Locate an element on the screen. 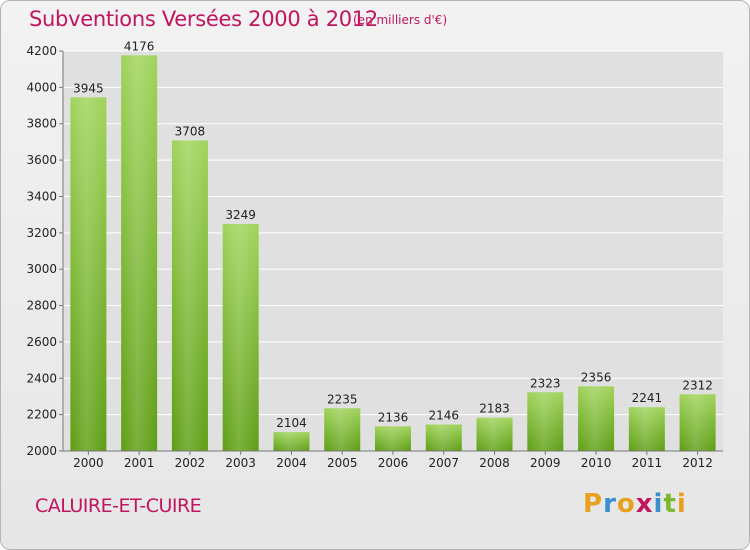  y-tick-label: 2200 is located at coordinates (41, 415).